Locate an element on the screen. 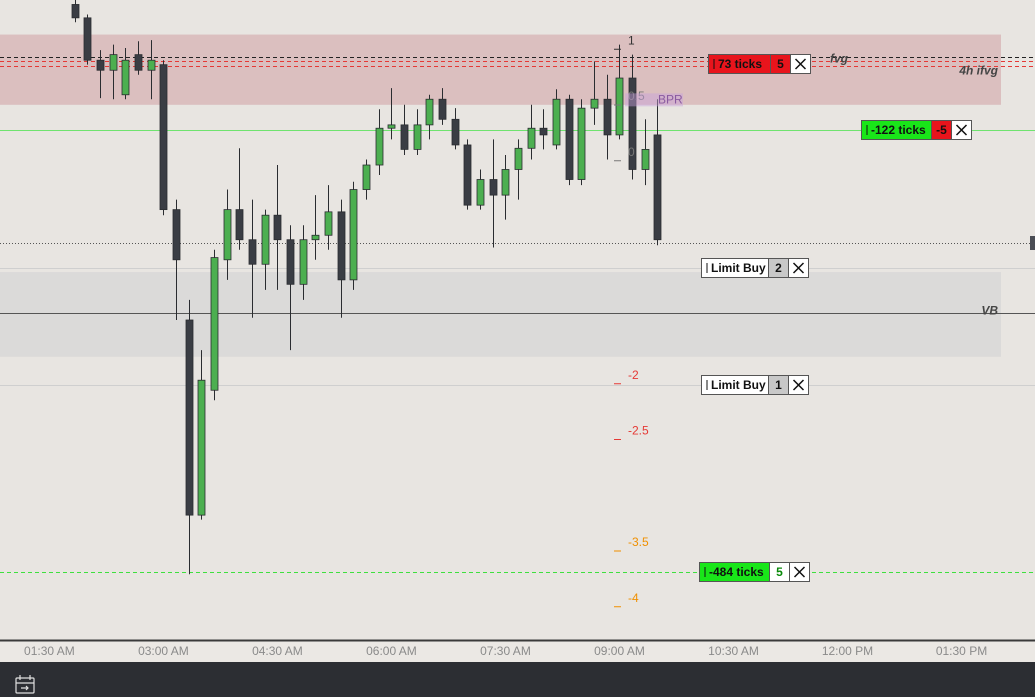 Image resolution: width=1035 pixels, height=697 pixels. x-tick-label: 03:00 AM is located at coordinates (163, 651).